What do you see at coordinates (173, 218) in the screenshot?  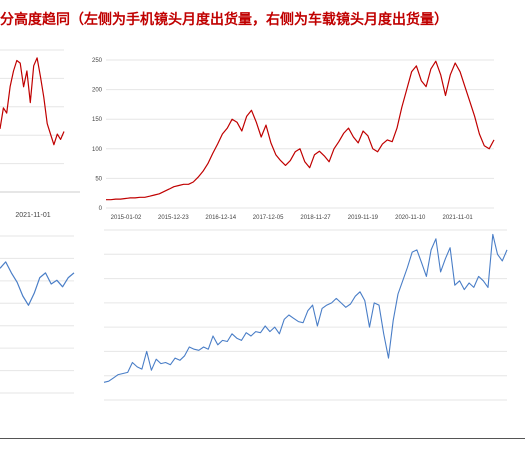 I see `x-tick-label: 2015-12-23` at bounding box center [173, 218].